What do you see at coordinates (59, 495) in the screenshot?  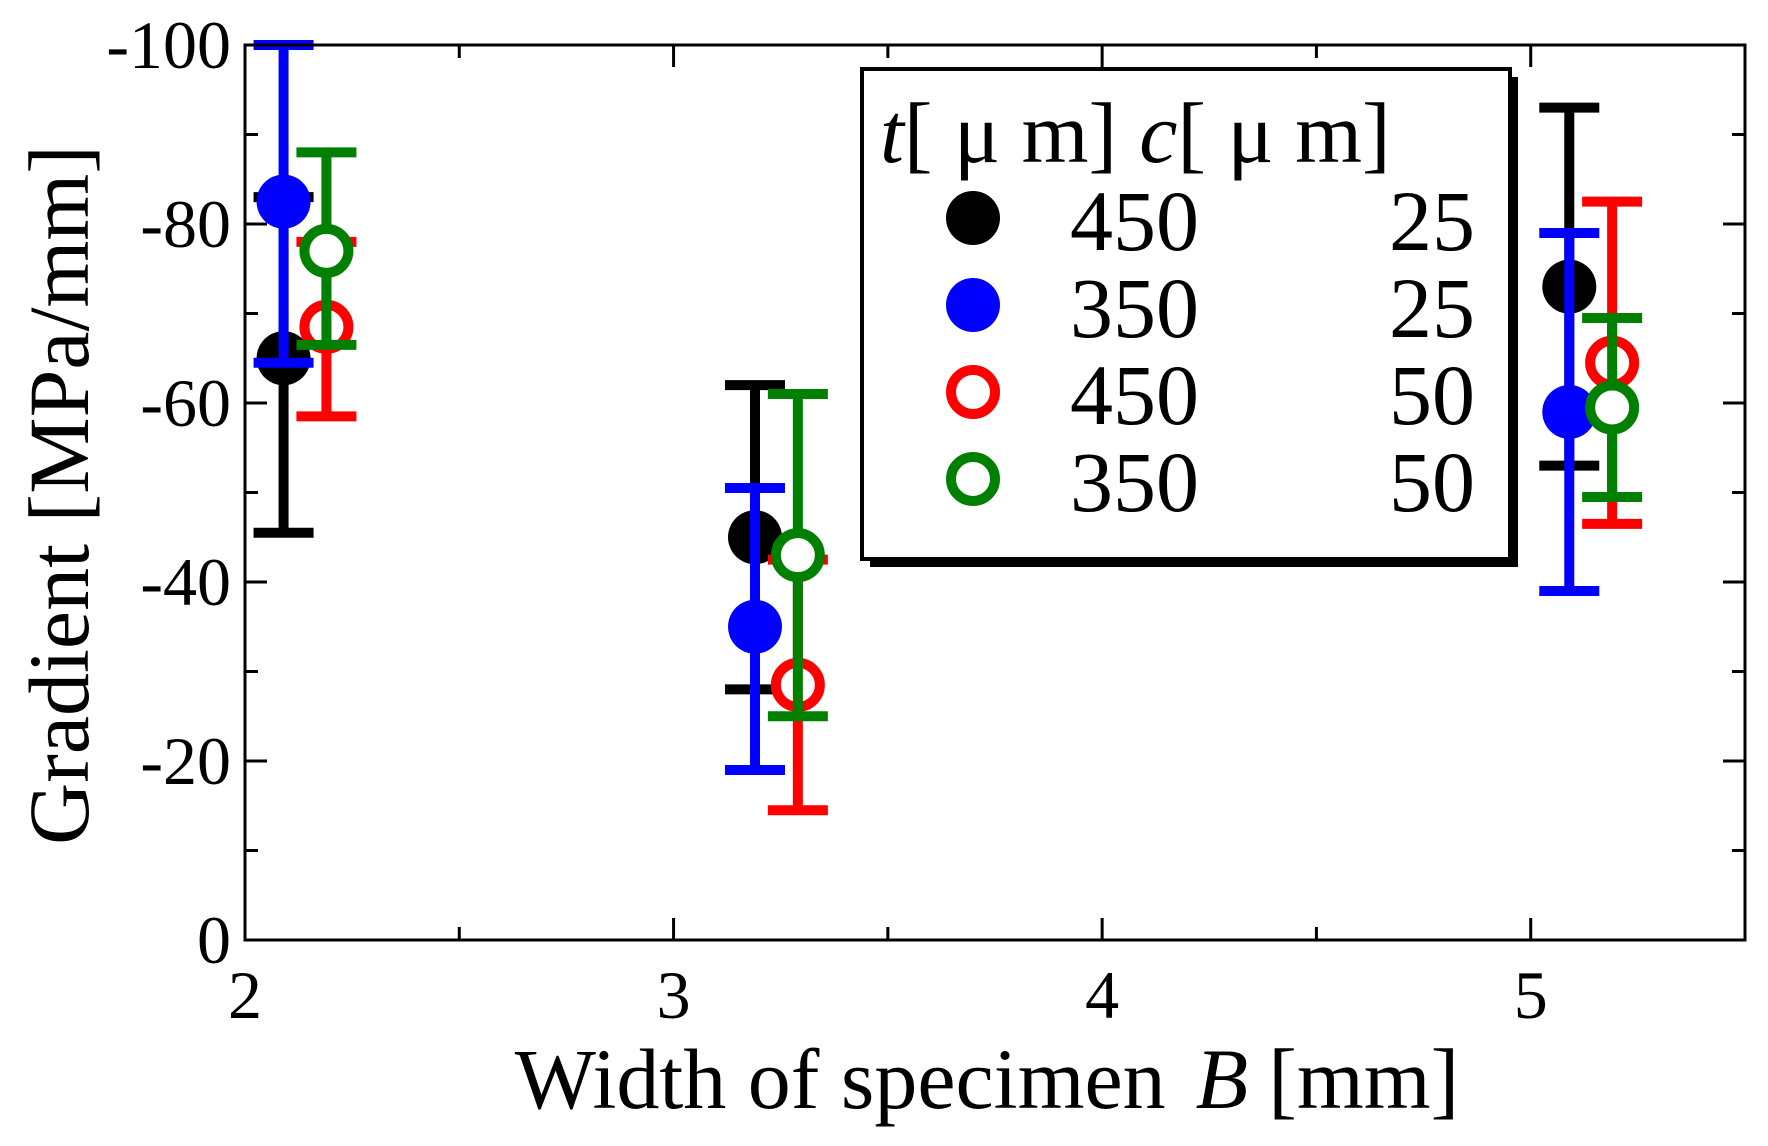 I see `y-axis-label: Gradient [MPa/mm]` at bounding box center [59, 495].